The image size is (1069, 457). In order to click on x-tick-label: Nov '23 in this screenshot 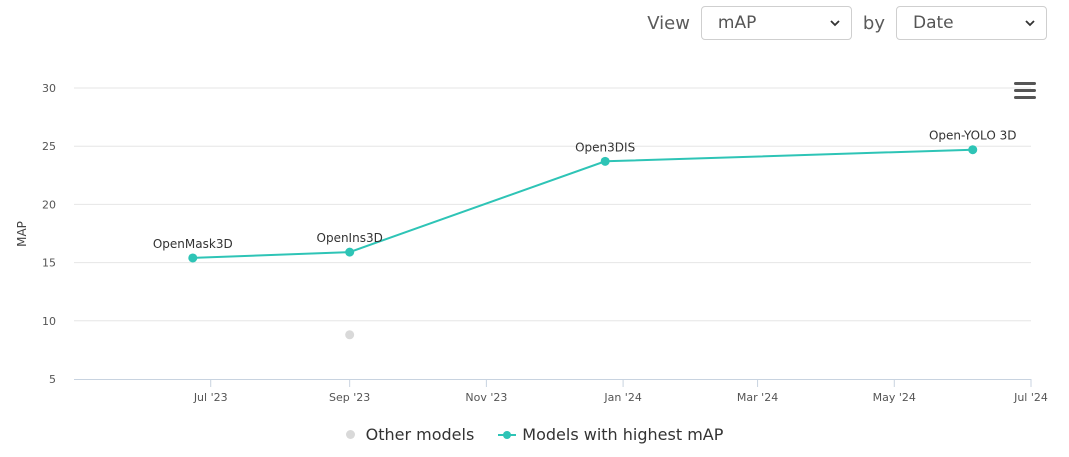, I will do `click(486, 397)`.